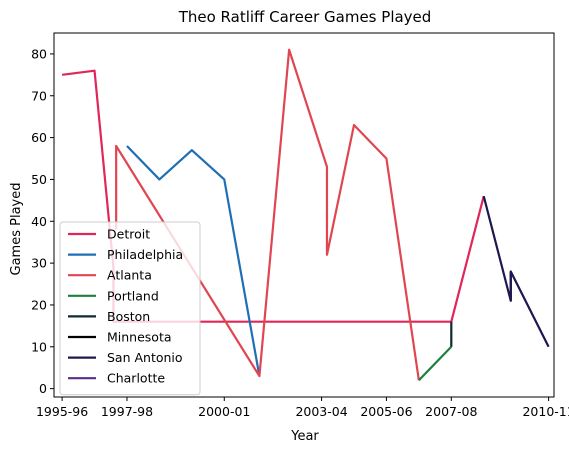  Describe the element at coordinates (136, 378) in the screenshot. I see `legend-entry: Charlotte` at that location.